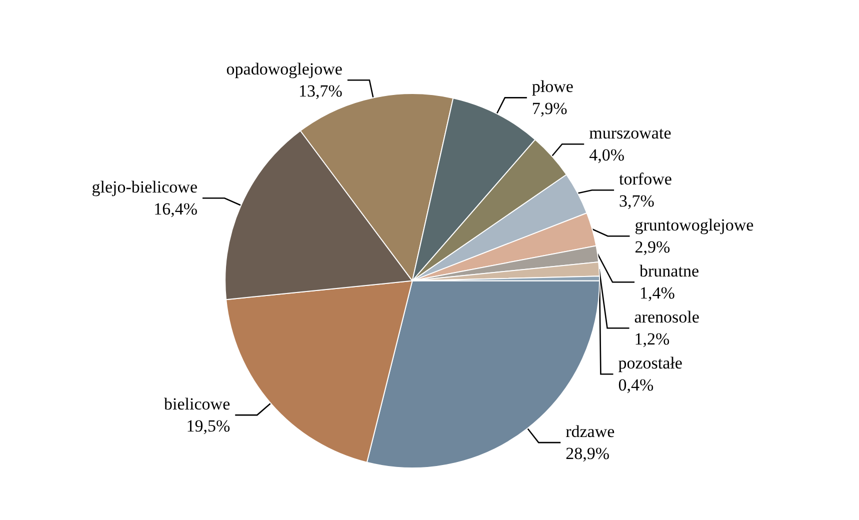 This screenshot has height=520, width=859. What do you see at coordinates (197, 404) in the screenshot?
I see `slice-label: bielicowe` at bounding box center [197, 404].